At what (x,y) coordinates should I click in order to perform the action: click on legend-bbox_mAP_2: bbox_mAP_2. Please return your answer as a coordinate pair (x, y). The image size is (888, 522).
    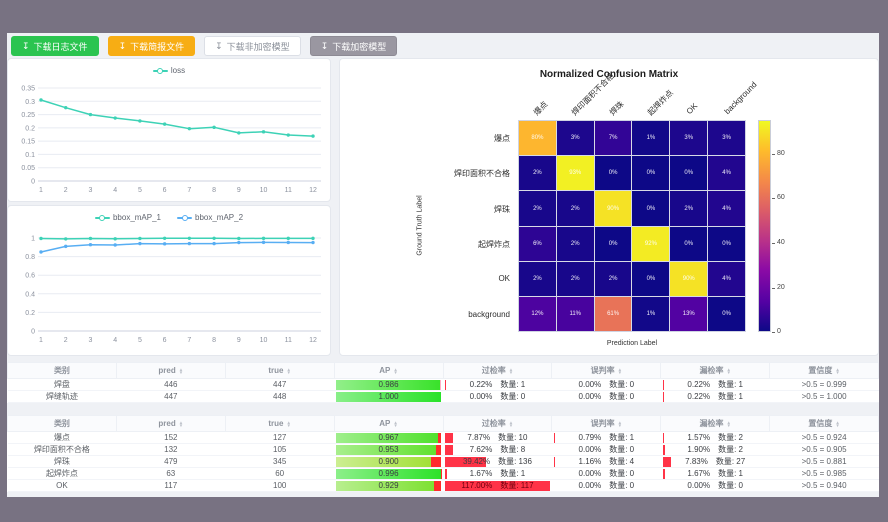
    Looking at the image, I should click on (210, 217).